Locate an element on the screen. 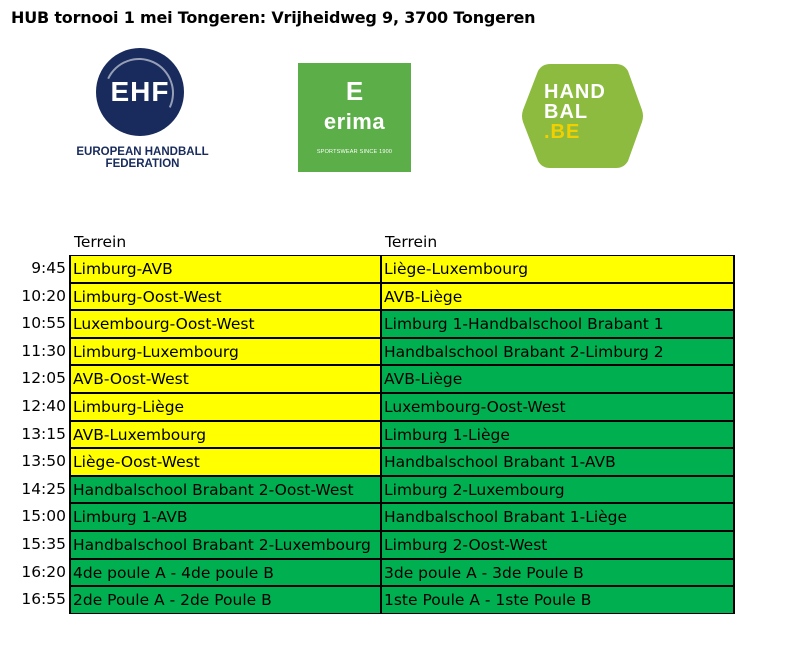 Image resolution: width=807 pixels, height=648 pixels. erima-wordmark: erima is located at coordinates (354, 121).